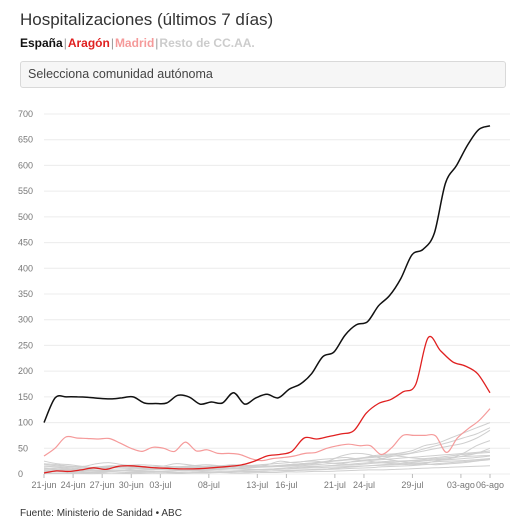 This screenshot has height=525, width=522. Describe the element at coordinates (25, 243) in the screenshot. I see `y-tick-label: 450` at that location.